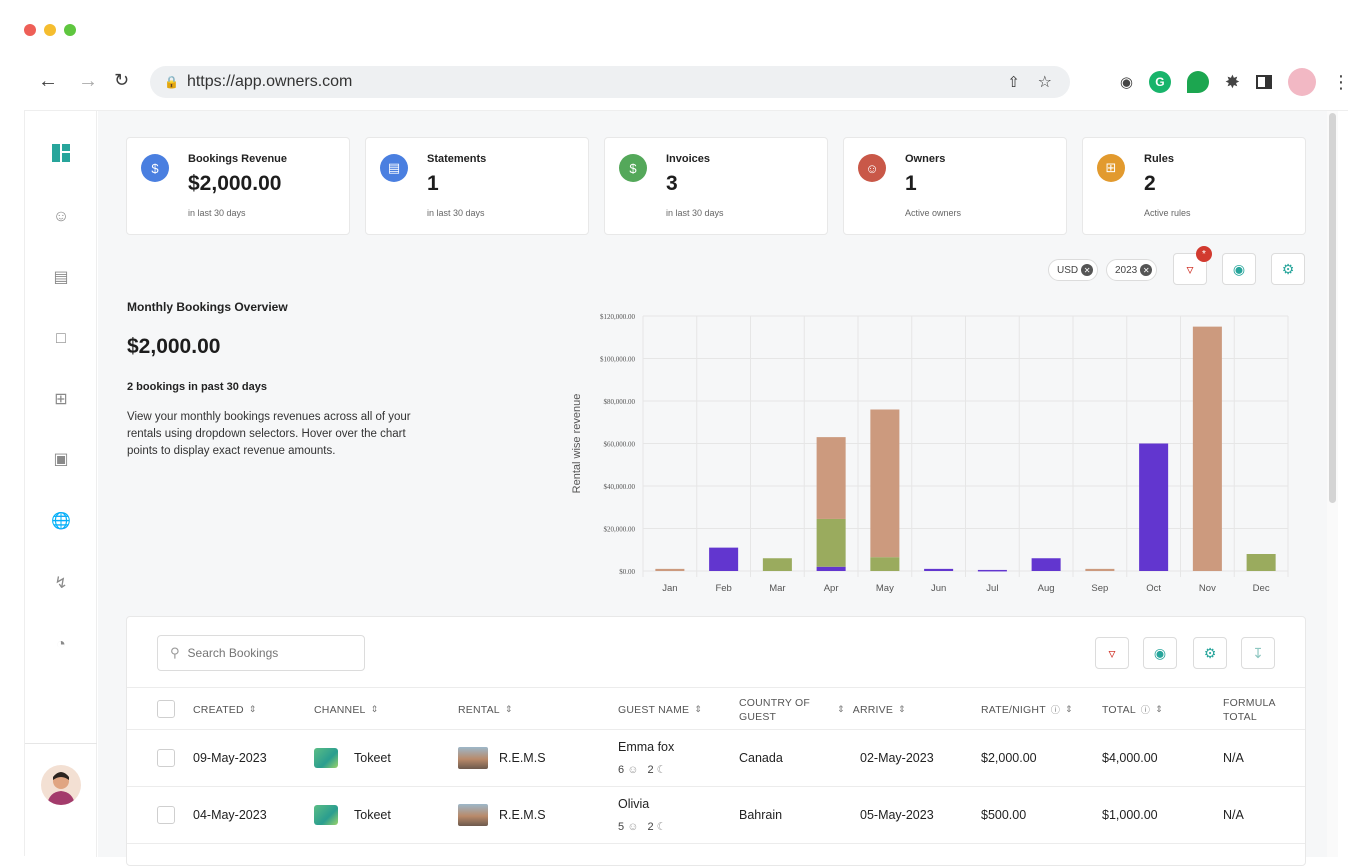  What do you see at coordinates (1132, 709) in the screenshot?
I see `column-header-total: TOTAL ⓘ ⇕` at bounding box center [1132, 709].